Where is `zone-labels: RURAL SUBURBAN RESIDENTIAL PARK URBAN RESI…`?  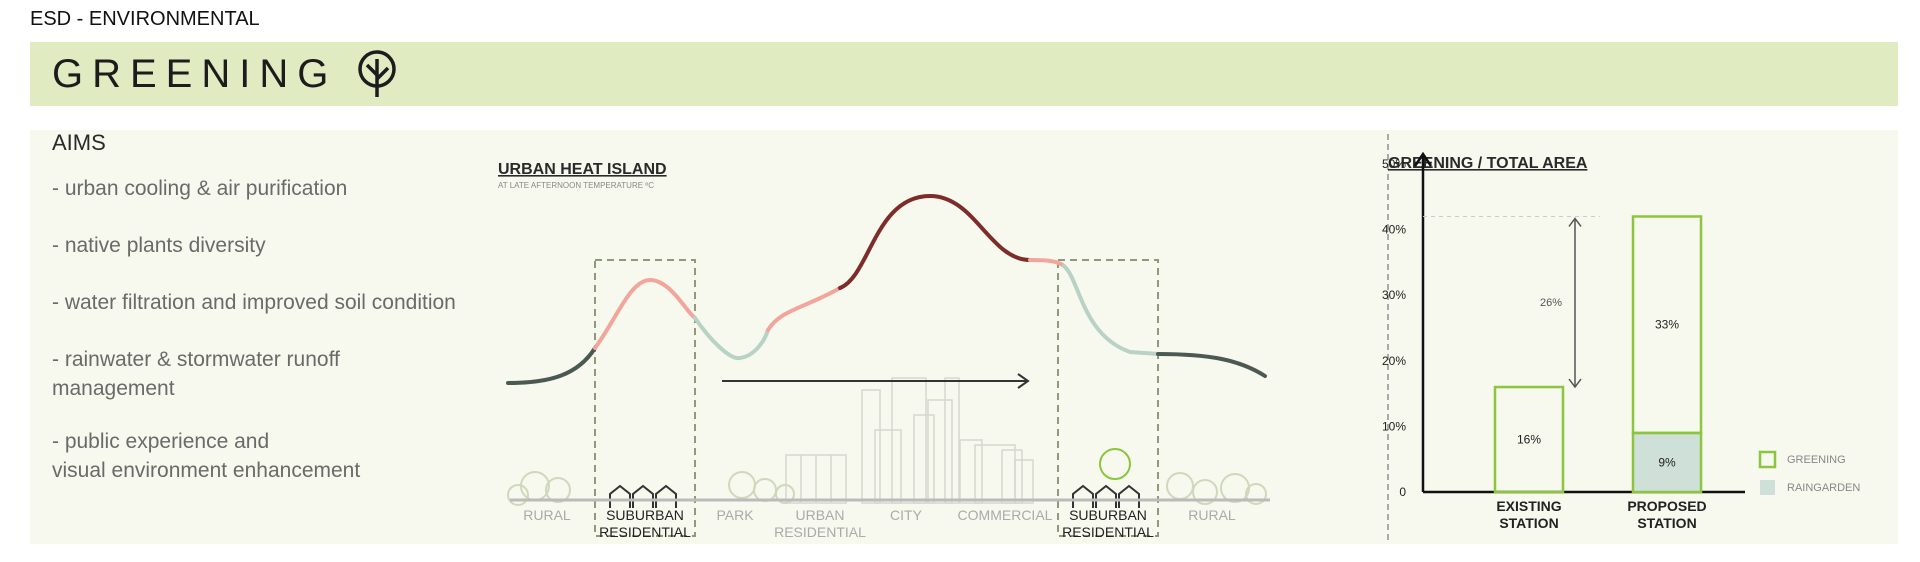
zone-labels: RURAL SUBURBAN RESIDENTIAL PARK URBAN RESI… is located at coordinates (879, 523).